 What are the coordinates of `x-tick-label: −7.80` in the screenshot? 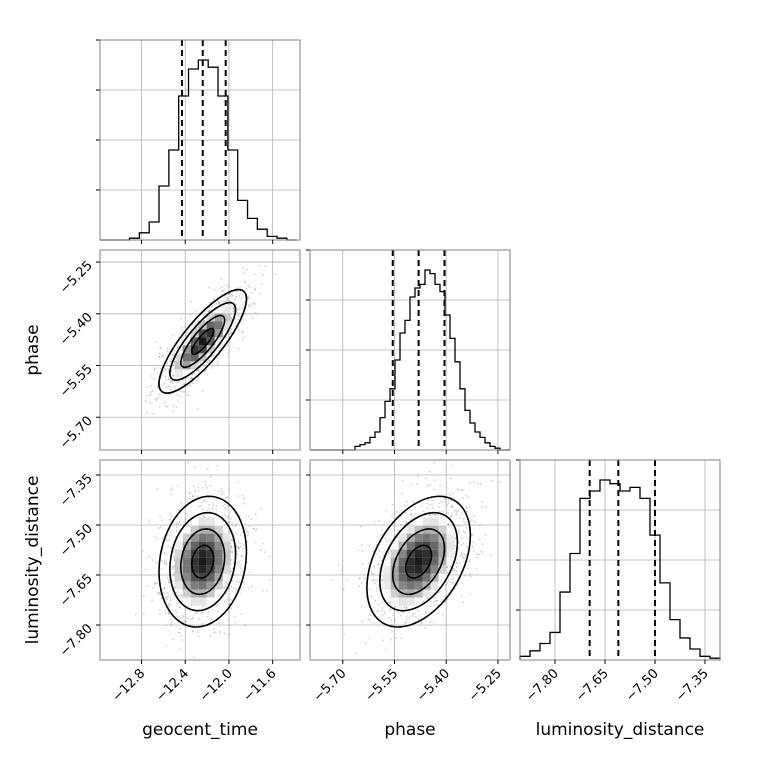 It's located at (542, 685).